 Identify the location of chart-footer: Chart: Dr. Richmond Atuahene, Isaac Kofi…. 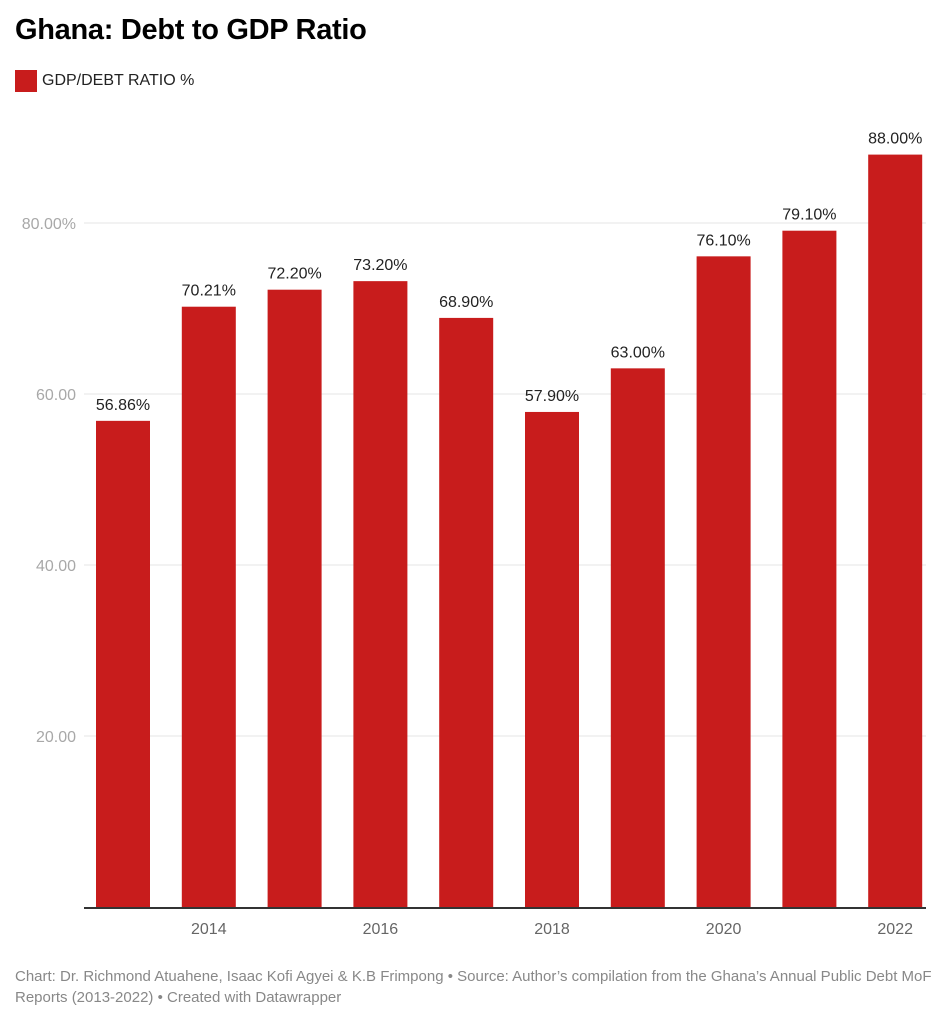
(473, 987).